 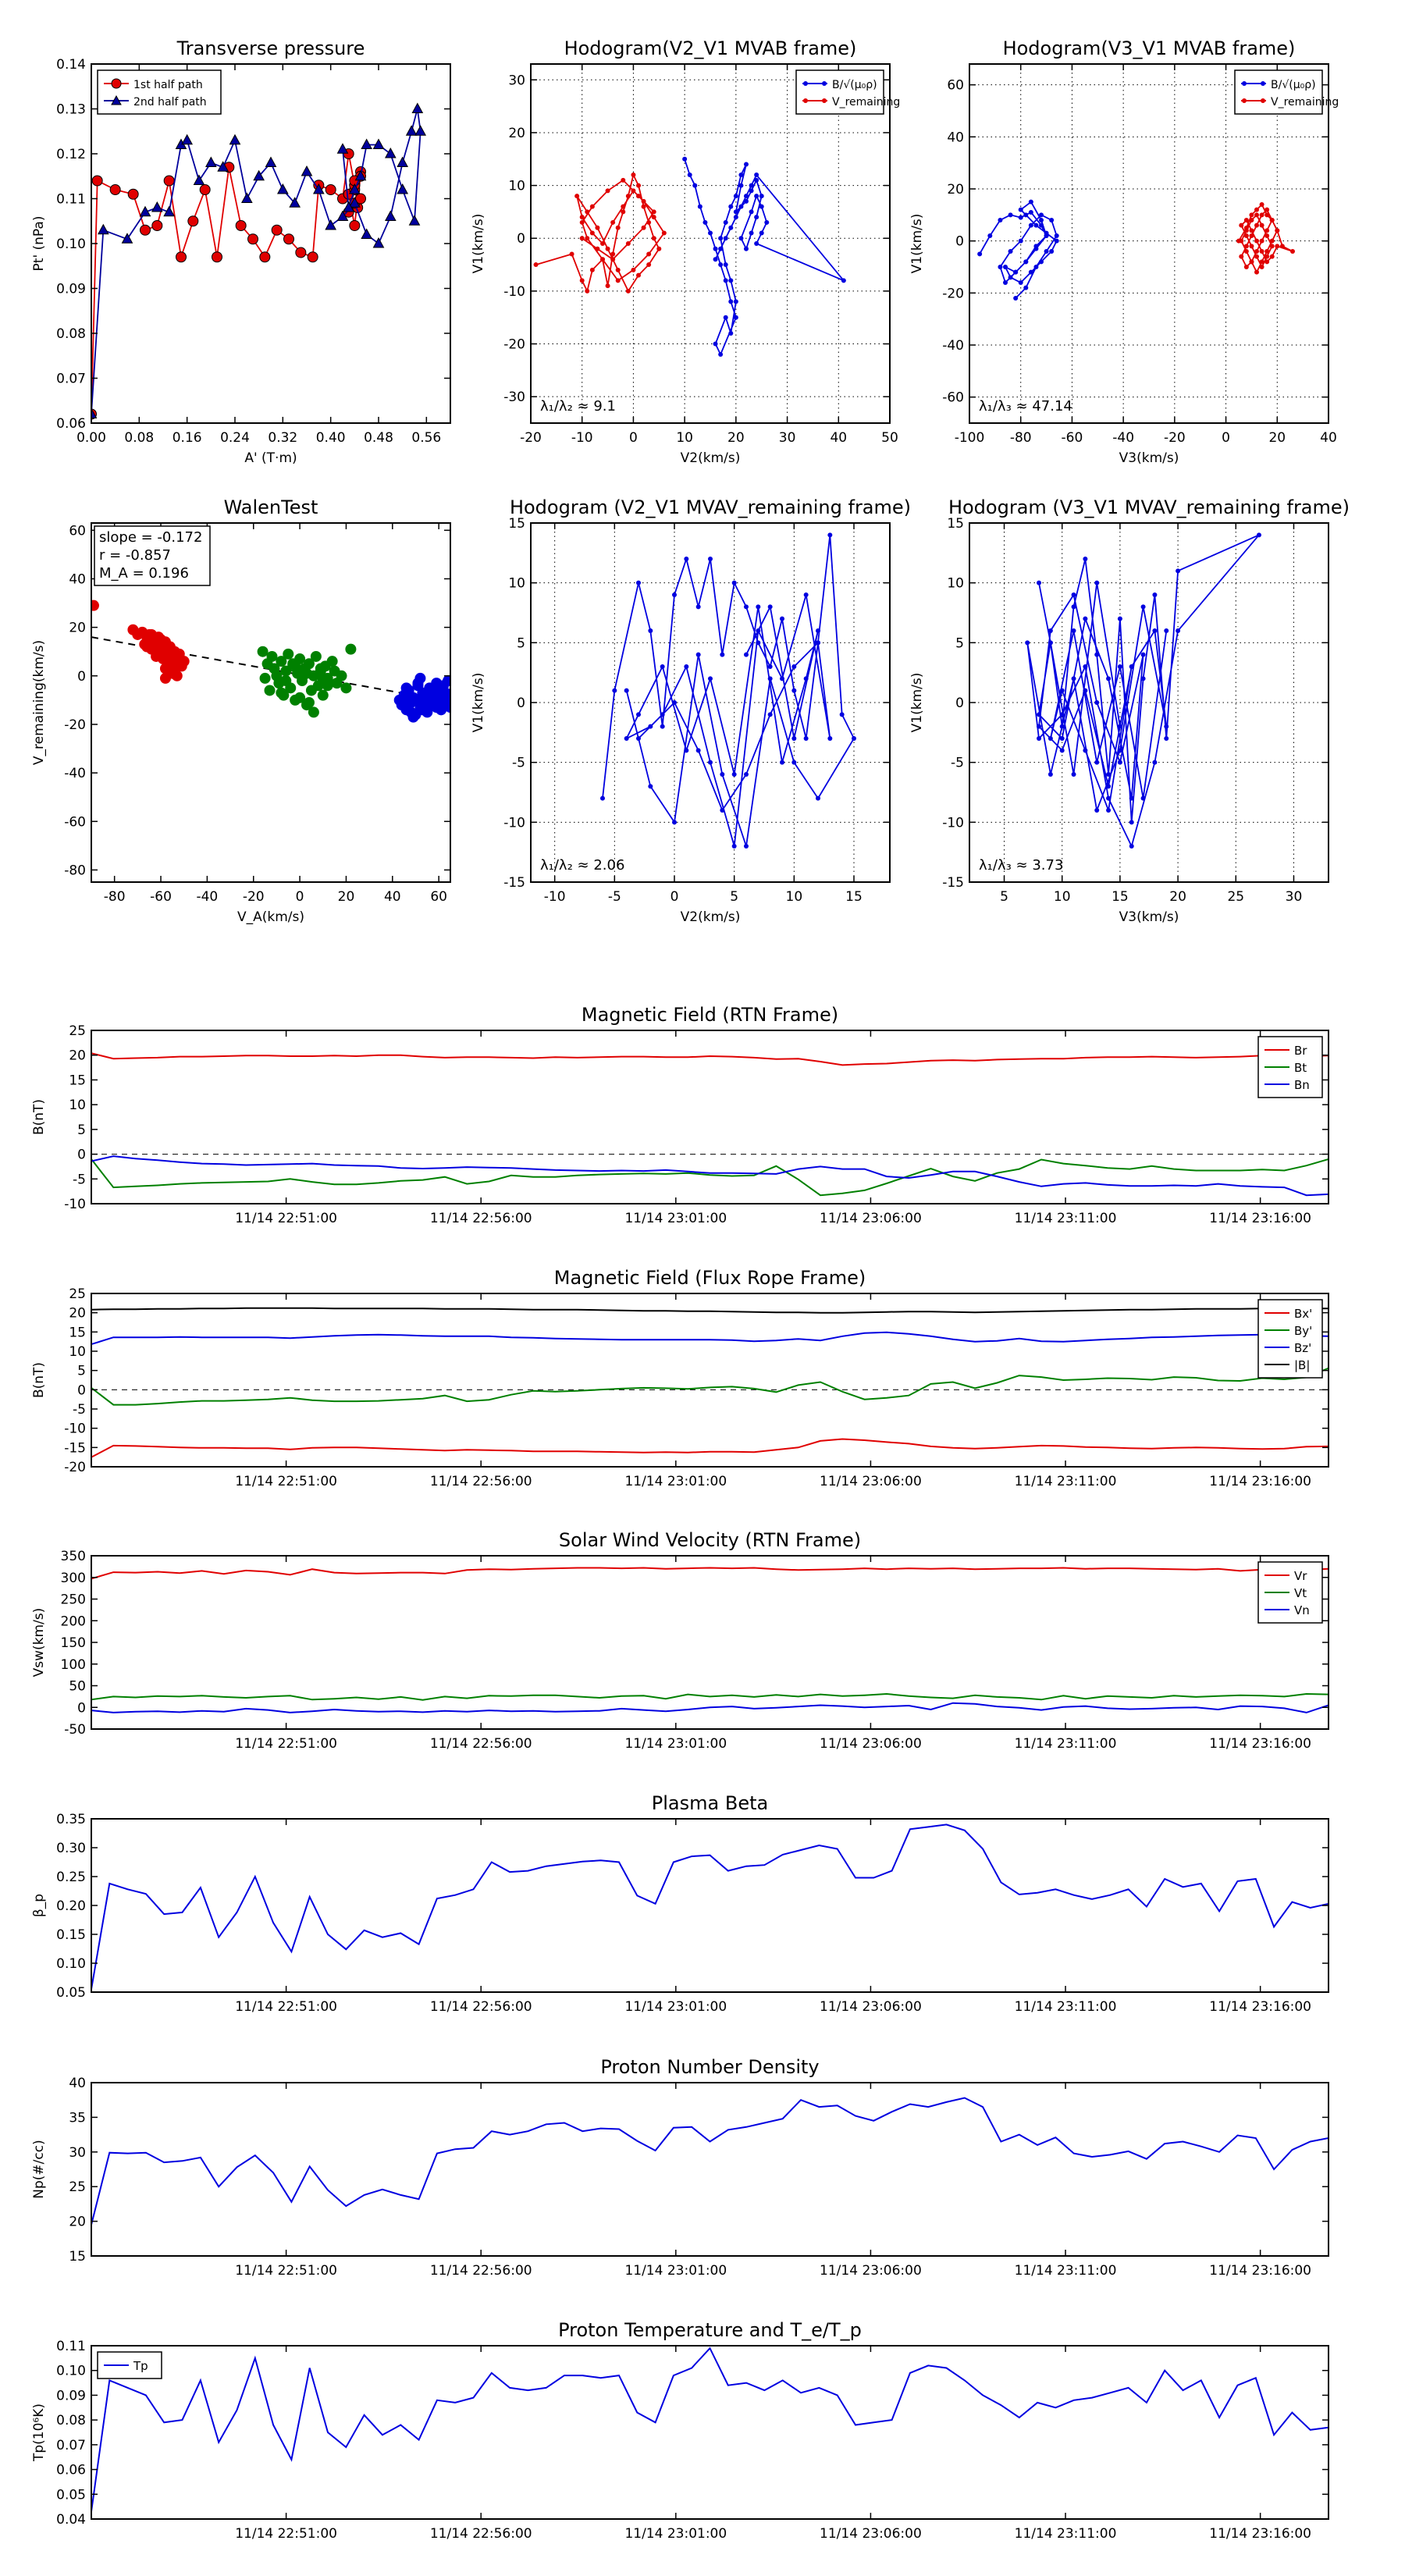 I want to click on x-tick-label: -10, so click(x=555, y=897).